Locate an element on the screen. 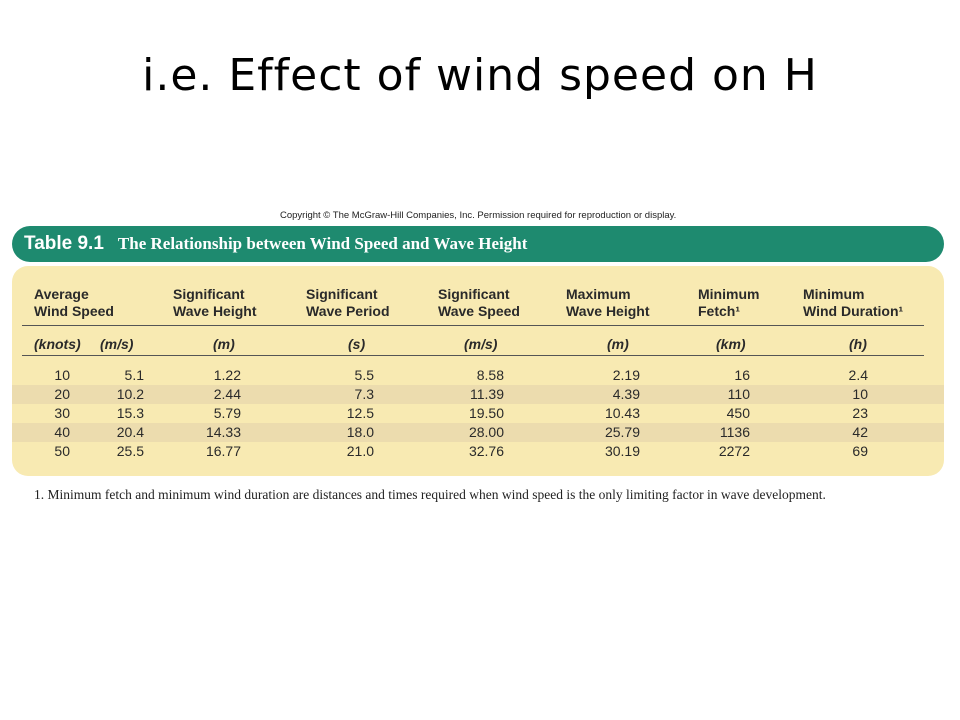 The width and height of the screenshot is (960, 720). cell-fetch: 1136 is located at coordinates (734, 432).